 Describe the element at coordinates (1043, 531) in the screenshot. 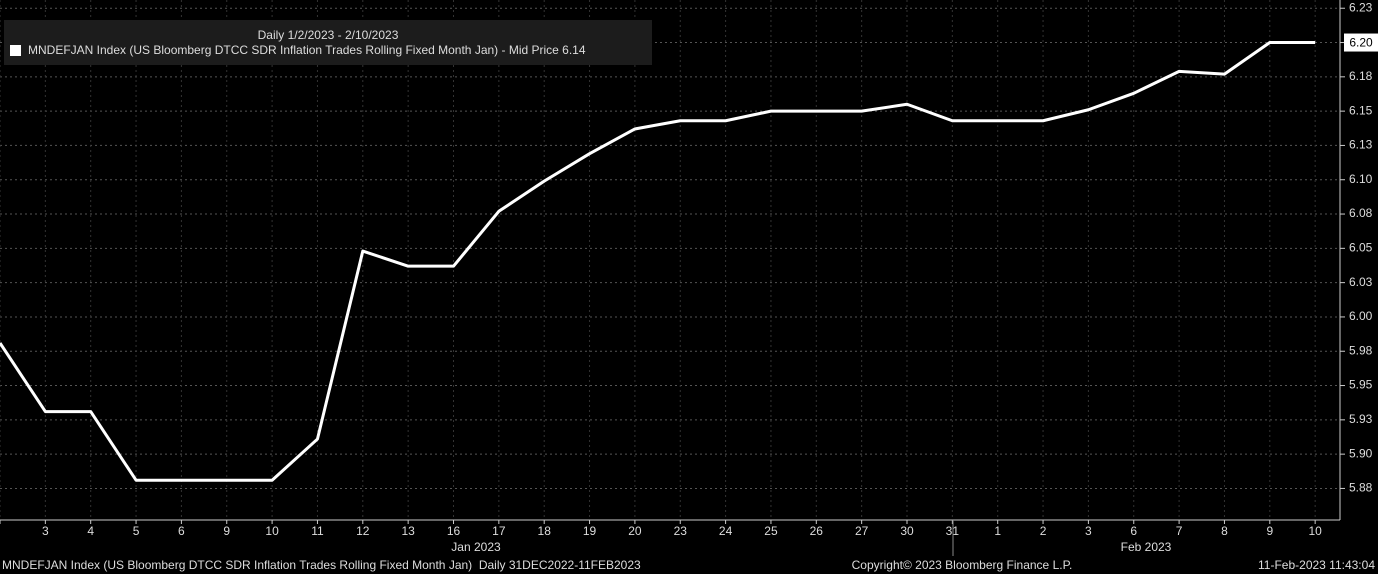

I see `x-tick-label: 2` at that location.